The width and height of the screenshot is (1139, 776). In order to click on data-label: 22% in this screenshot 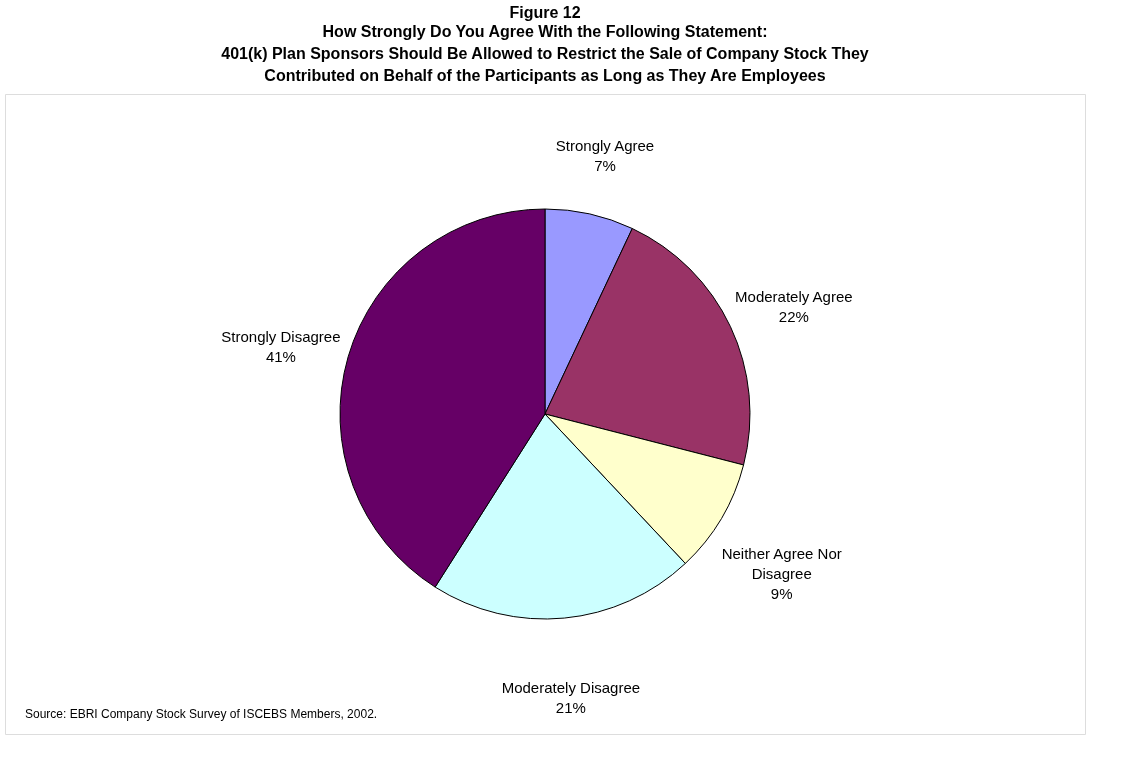, I will do `click(793, 316)`.